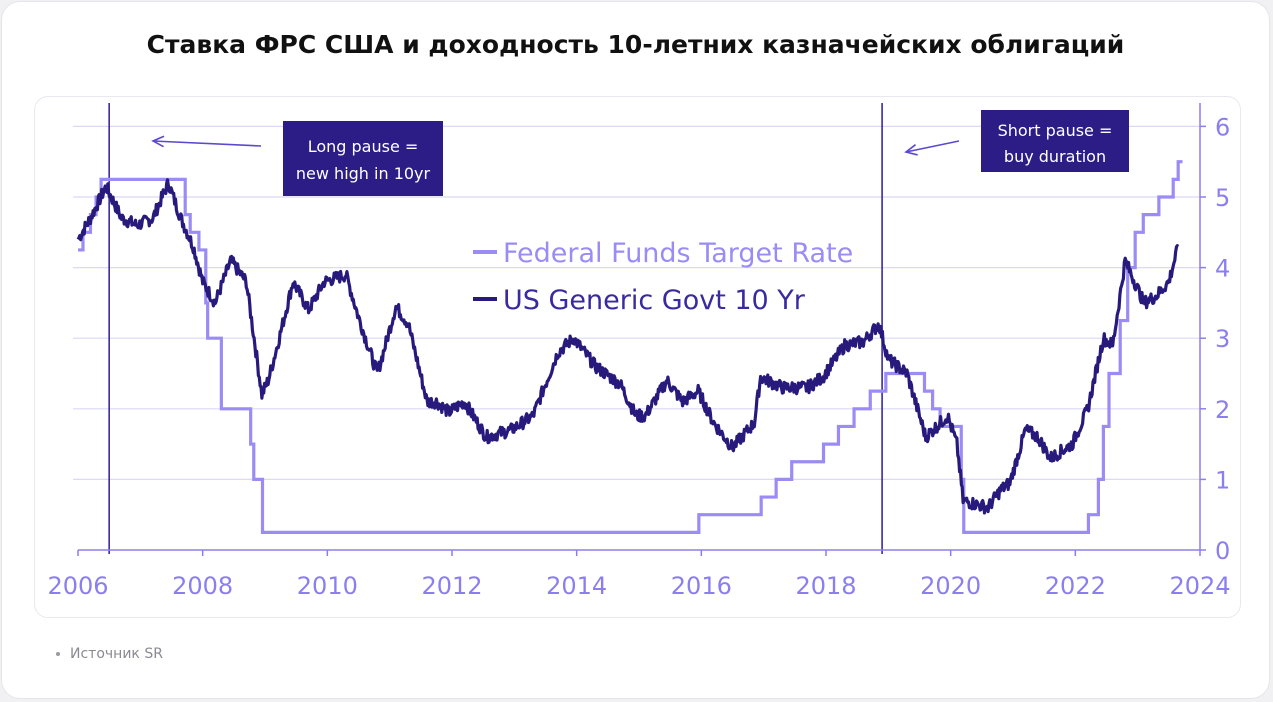  Describe the element at coordinates (576, 586) in the screenshot. I see `x-tick-label: 2014` at that location.